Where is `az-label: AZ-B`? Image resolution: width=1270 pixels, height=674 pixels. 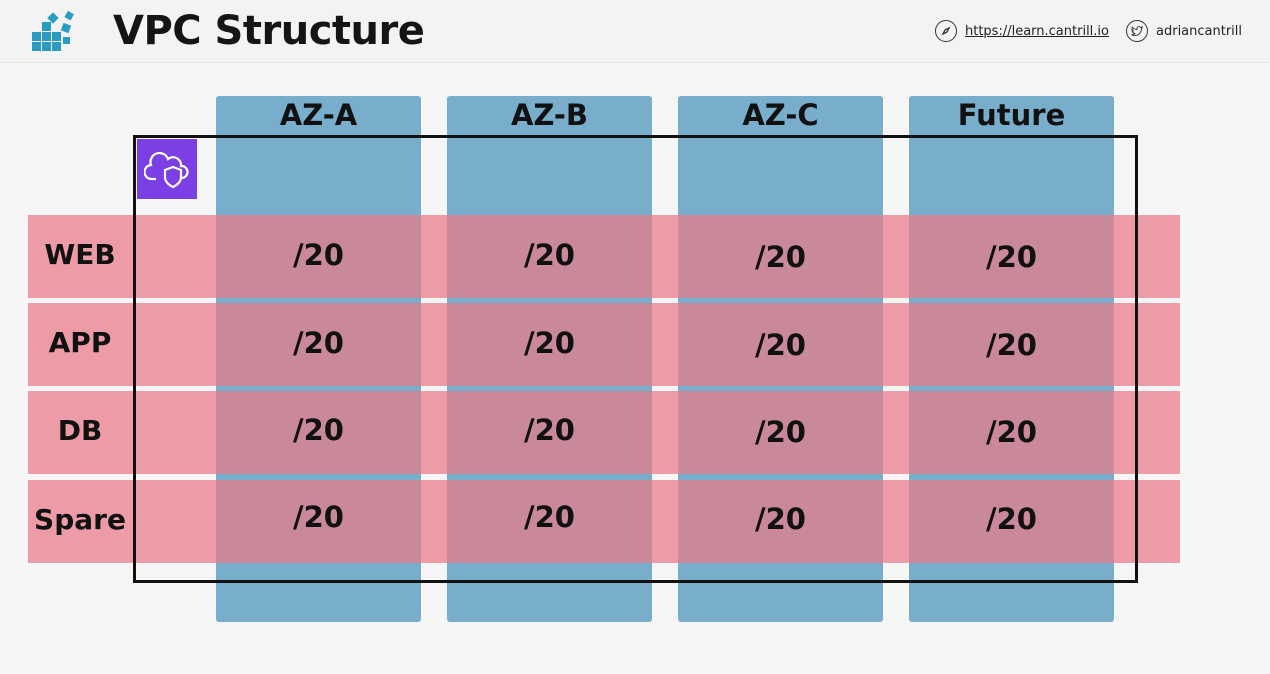 az-label: AZ-B is located at coordinates (549, 115).